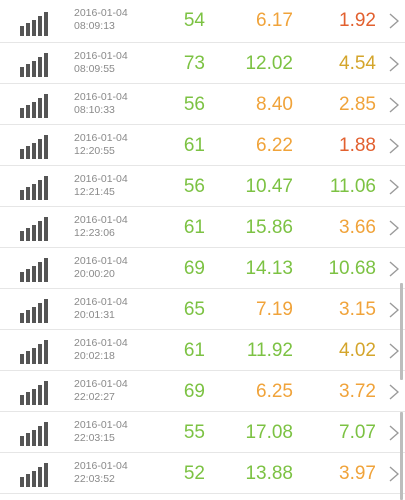 The height and width of the screenshot is (500, 405). I want to click on result-row: 2016-01-04 22:02:27 69 6.25 3.72, so click(202, 391).